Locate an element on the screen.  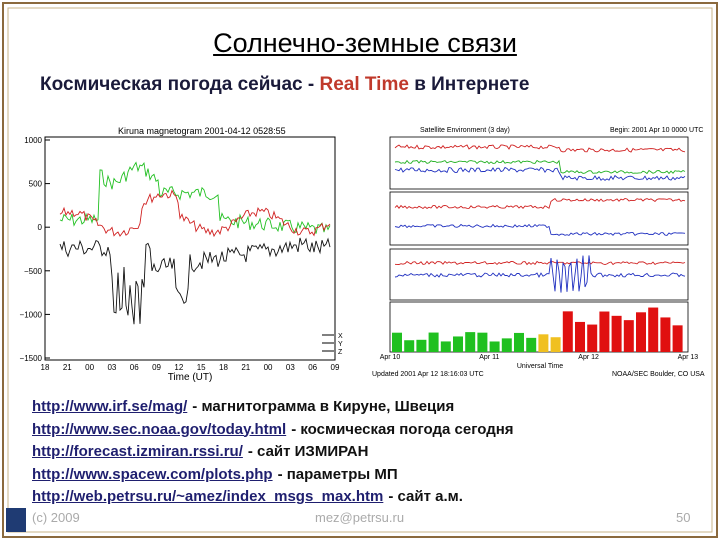
y-tick-label: −1000 is located at coordinates (31, 314).